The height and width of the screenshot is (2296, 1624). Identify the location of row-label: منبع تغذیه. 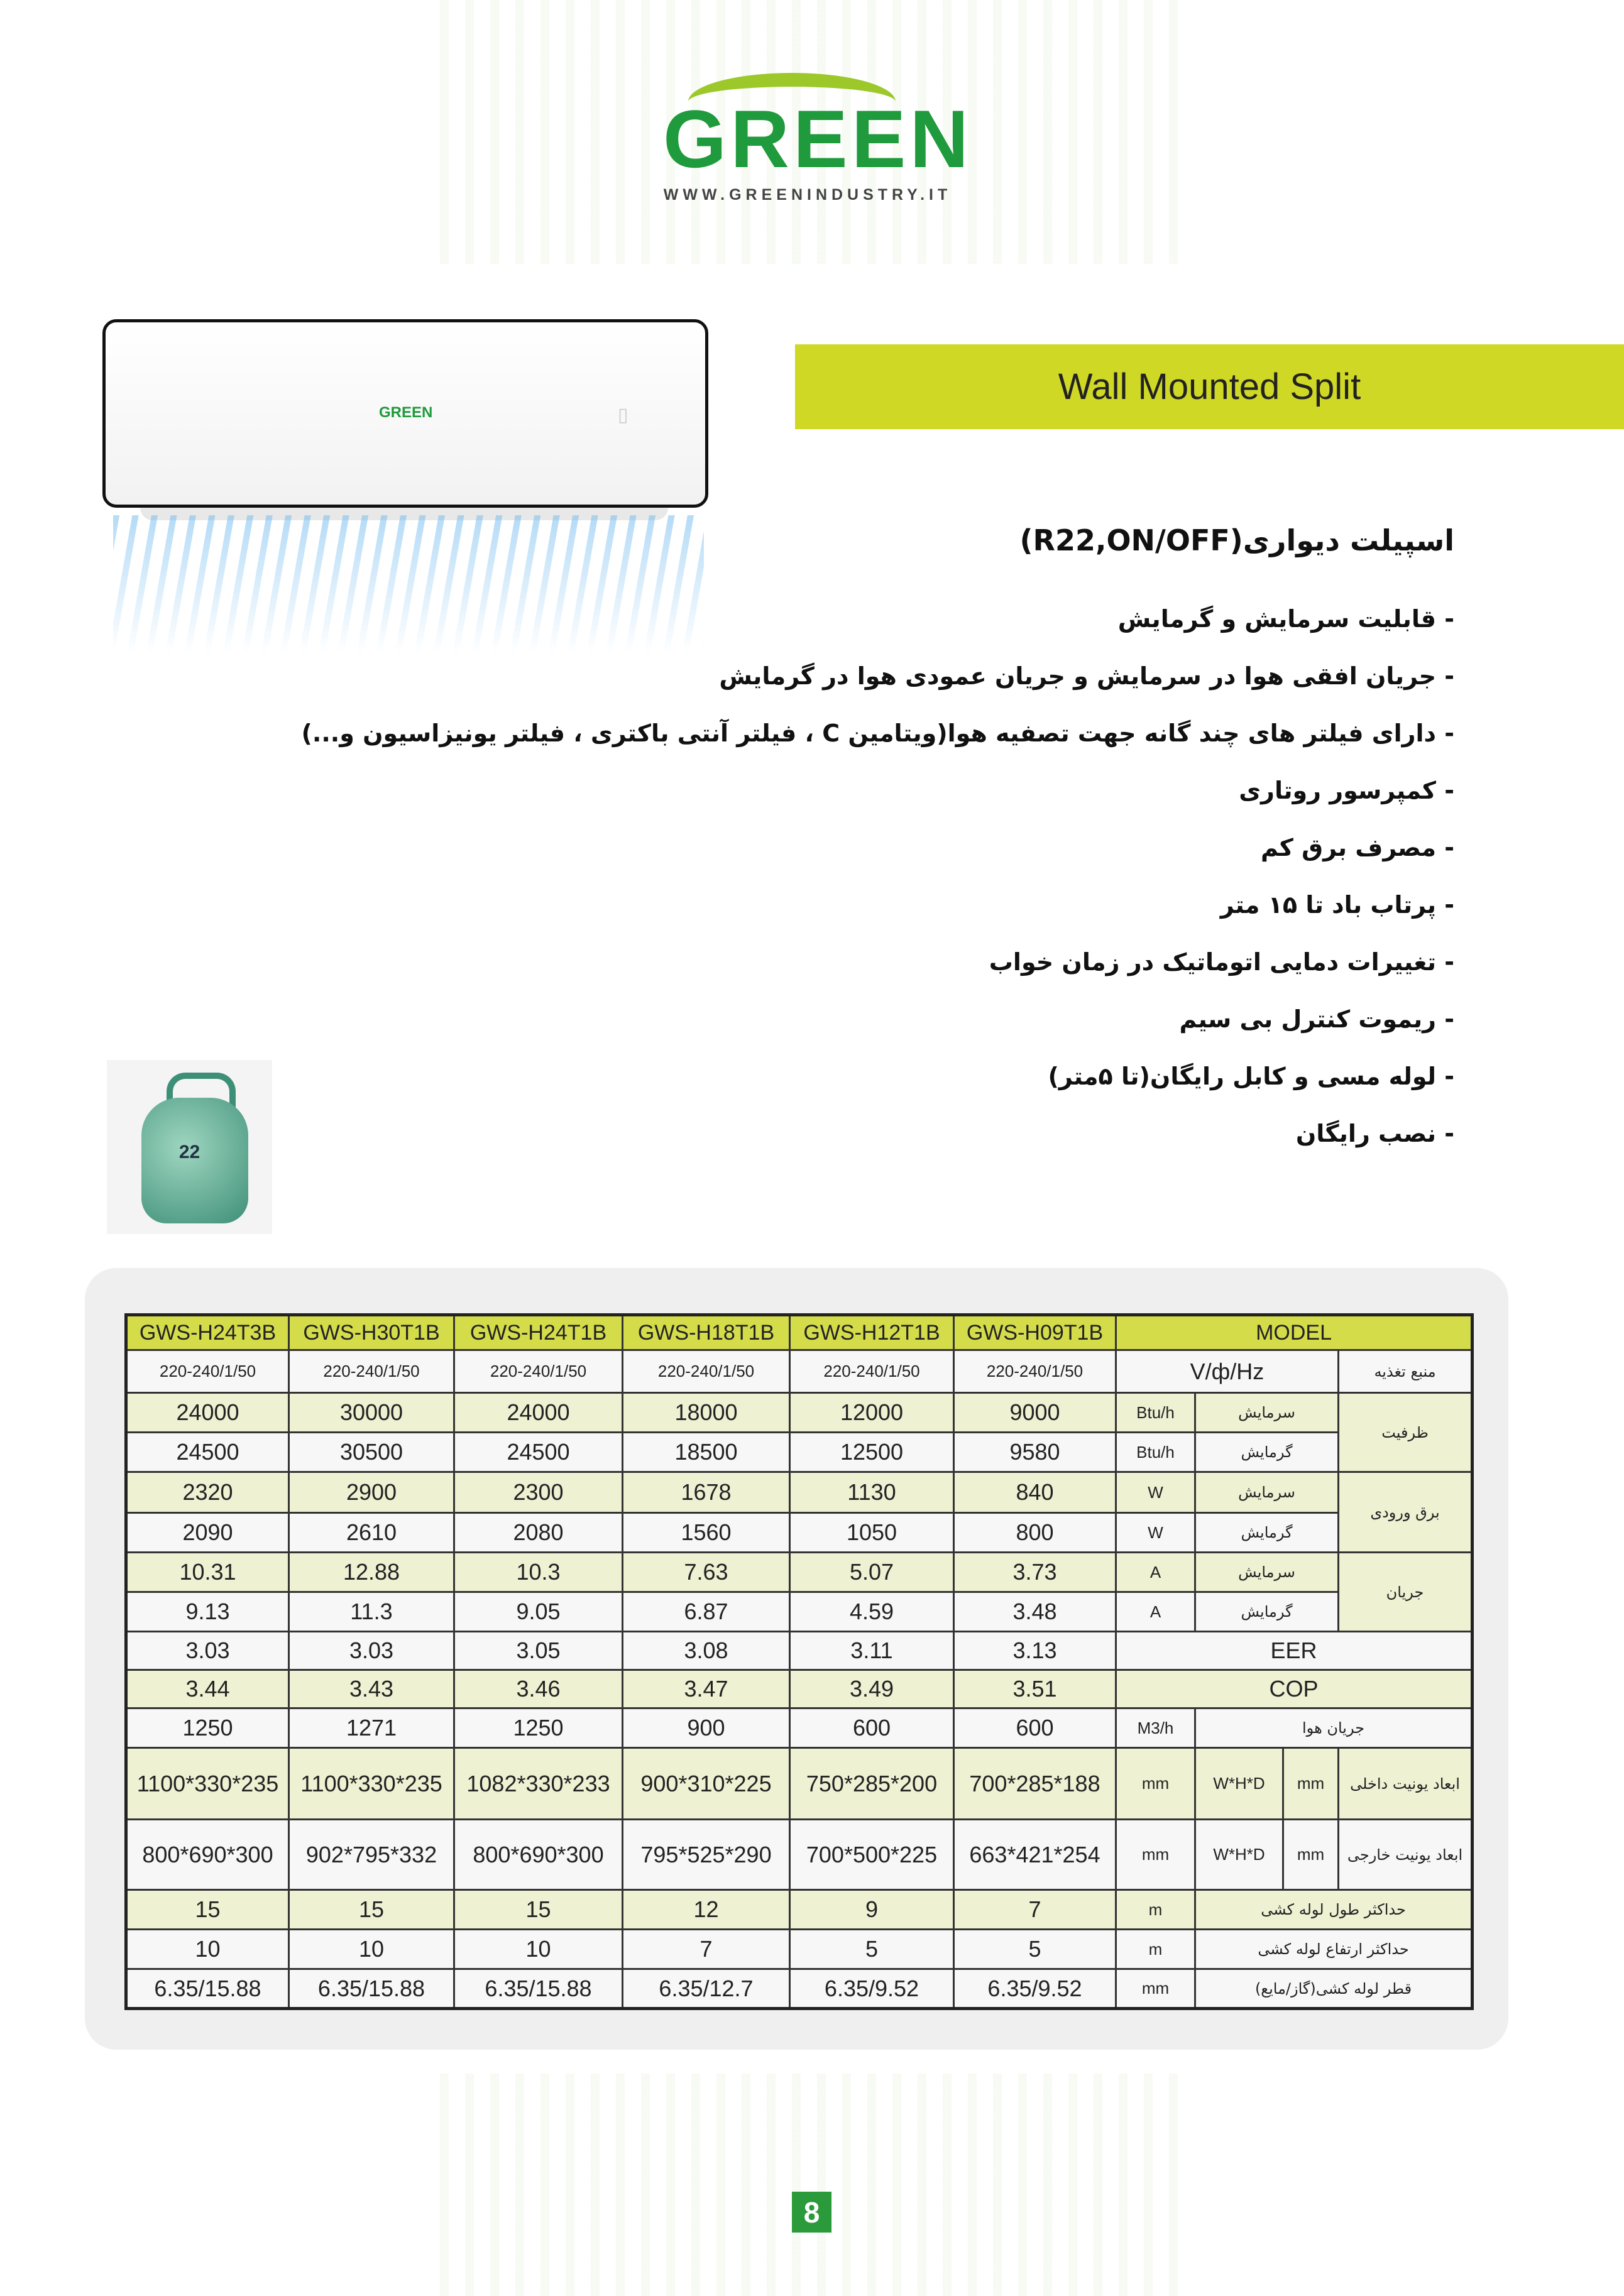
(1406, 1371).